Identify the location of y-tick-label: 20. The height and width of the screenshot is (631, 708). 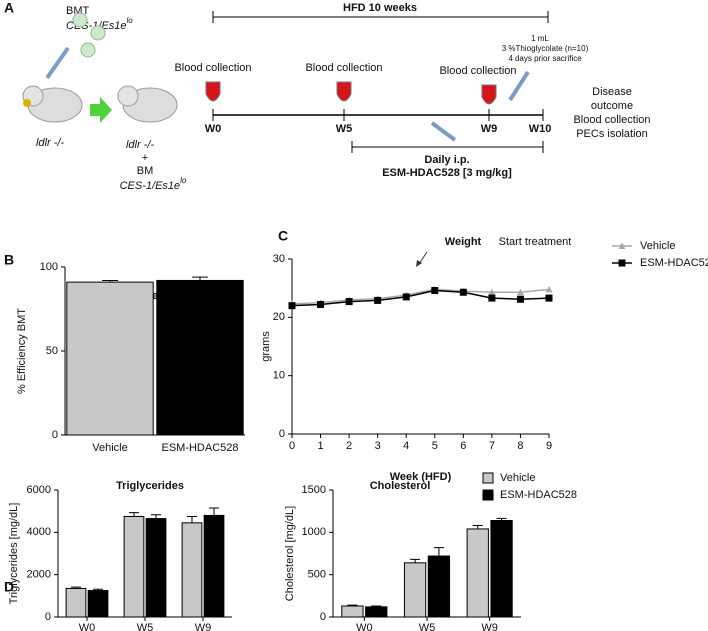
(279, 317).